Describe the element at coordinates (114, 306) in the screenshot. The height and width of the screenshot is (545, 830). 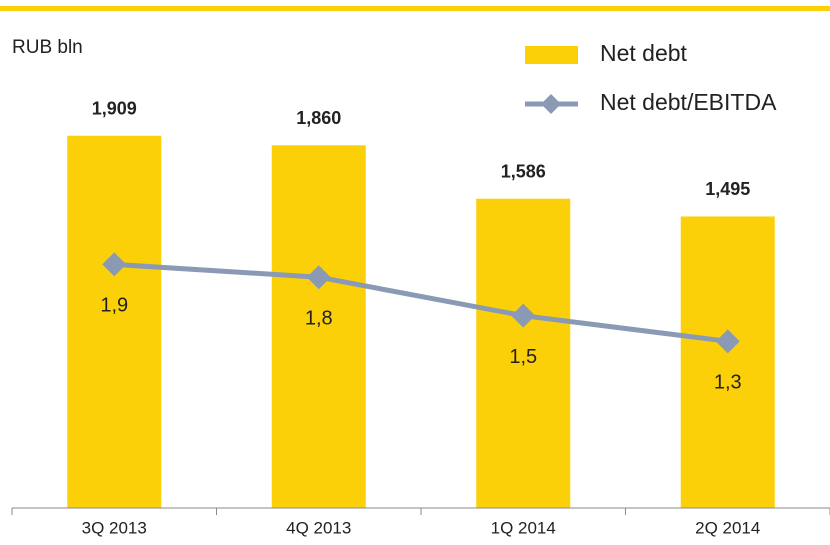
I see `line-value-label: 1,9` at that location.